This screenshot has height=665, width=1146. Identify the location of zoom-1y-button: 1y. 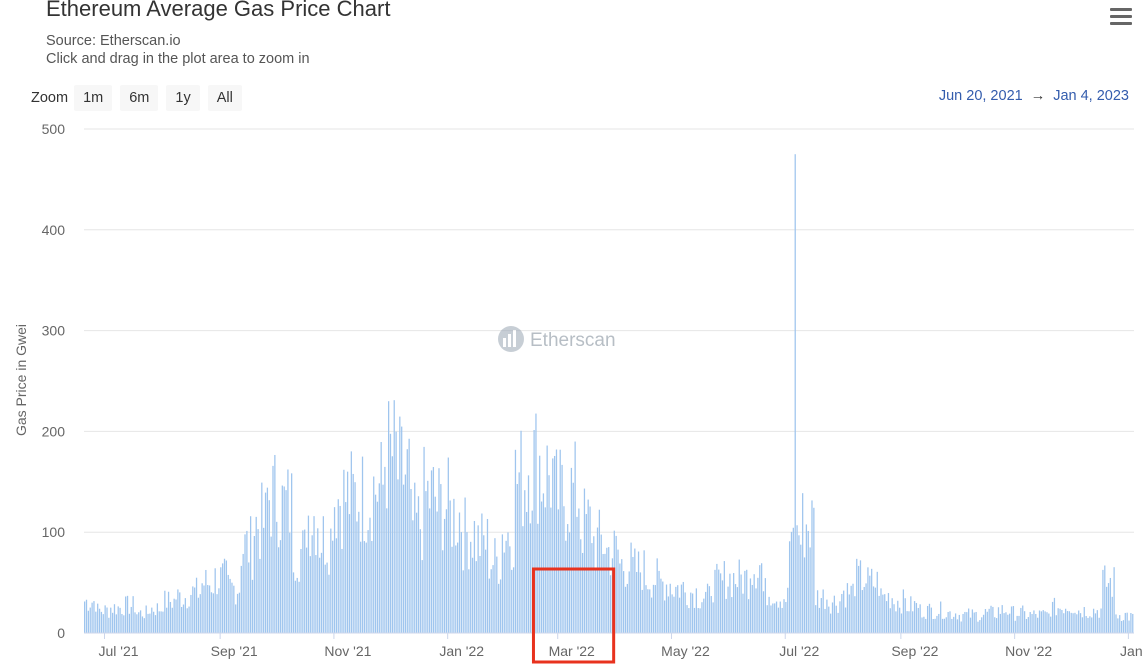
(183, 98).